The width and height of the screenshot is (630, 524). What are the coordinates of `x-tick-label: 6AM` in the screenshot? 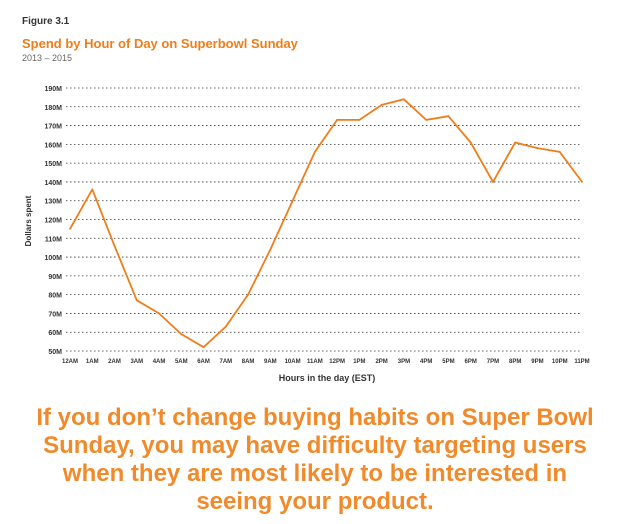 It's located at (203, 362).